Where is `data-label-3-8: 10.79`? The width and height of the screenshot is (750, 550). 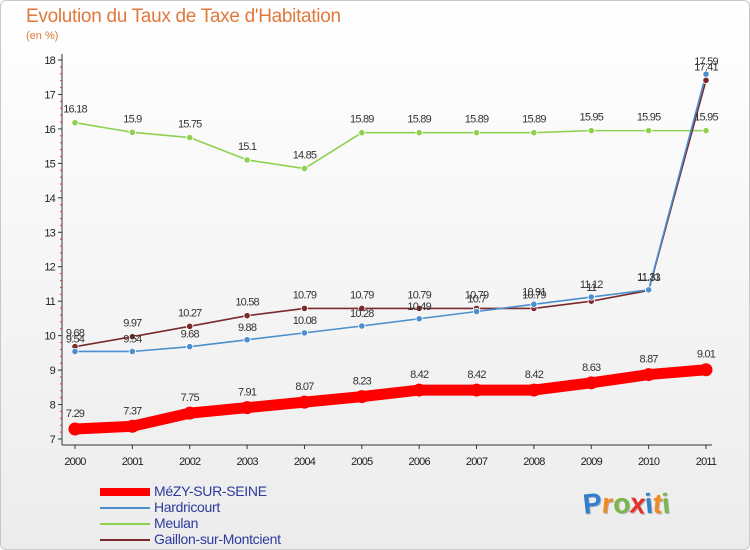
data-label-3-8: 10.79 is located at coordinates (534, 295).